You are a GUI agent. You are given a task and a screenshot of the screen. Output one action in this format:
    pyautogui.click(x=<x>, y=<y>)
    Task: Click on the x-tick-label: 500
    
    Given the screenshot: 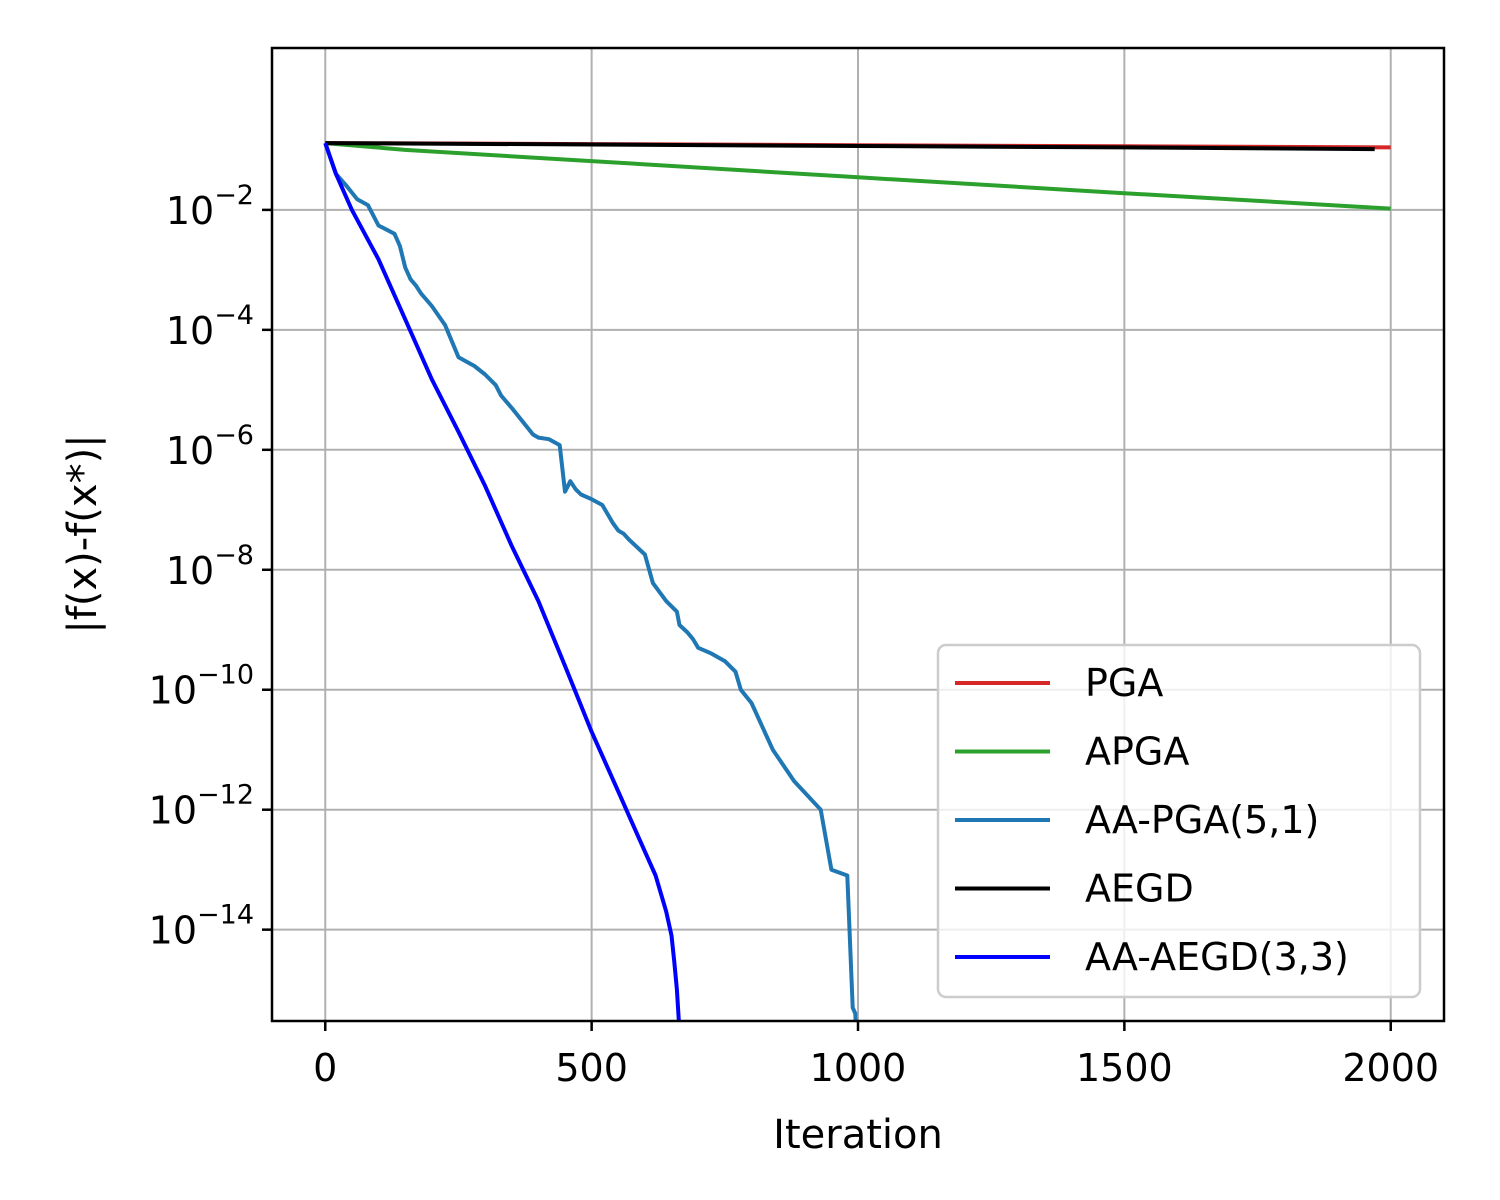 What is the action you would take?
    pyautogui.click(x=591, y=1068)
    